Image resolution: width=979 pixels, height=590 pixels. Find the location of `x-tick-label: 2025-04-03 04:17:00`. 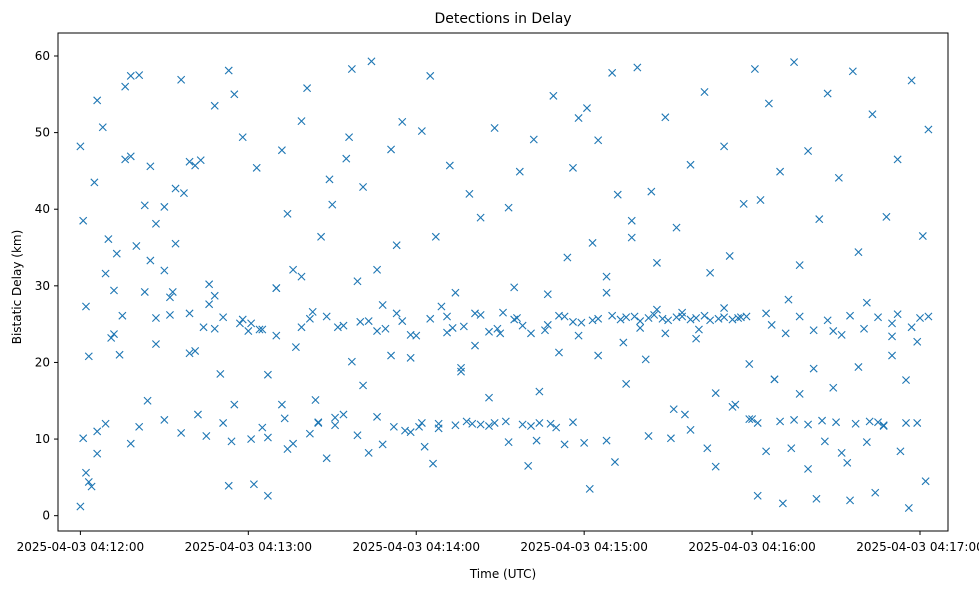

x-tick-label: 2025-04-03 04:17:00 is located at coordinates (917, 547).